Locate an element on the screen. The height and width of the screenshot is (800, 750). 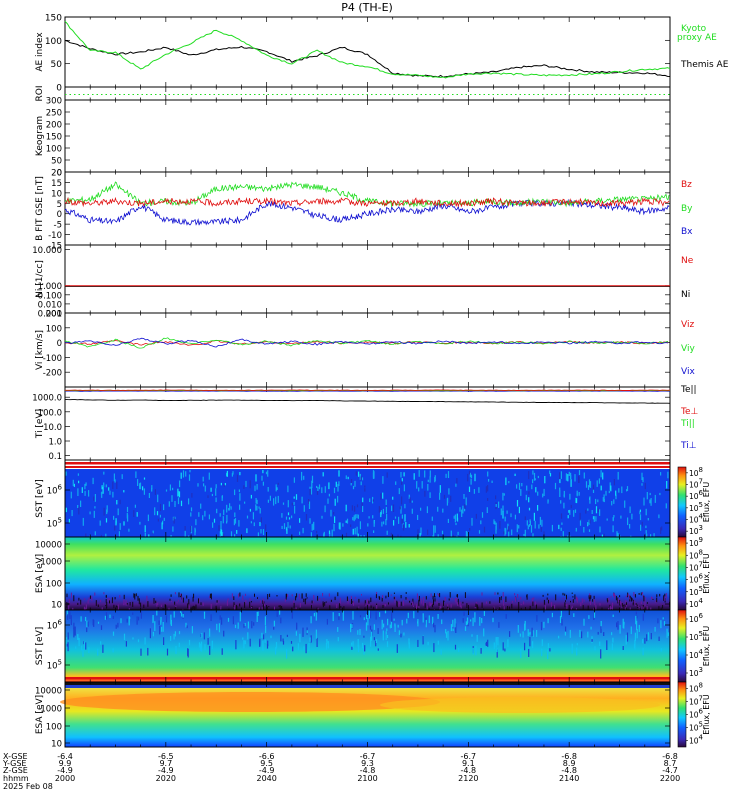
exponent: 7 is located at coordinates (701, 699).